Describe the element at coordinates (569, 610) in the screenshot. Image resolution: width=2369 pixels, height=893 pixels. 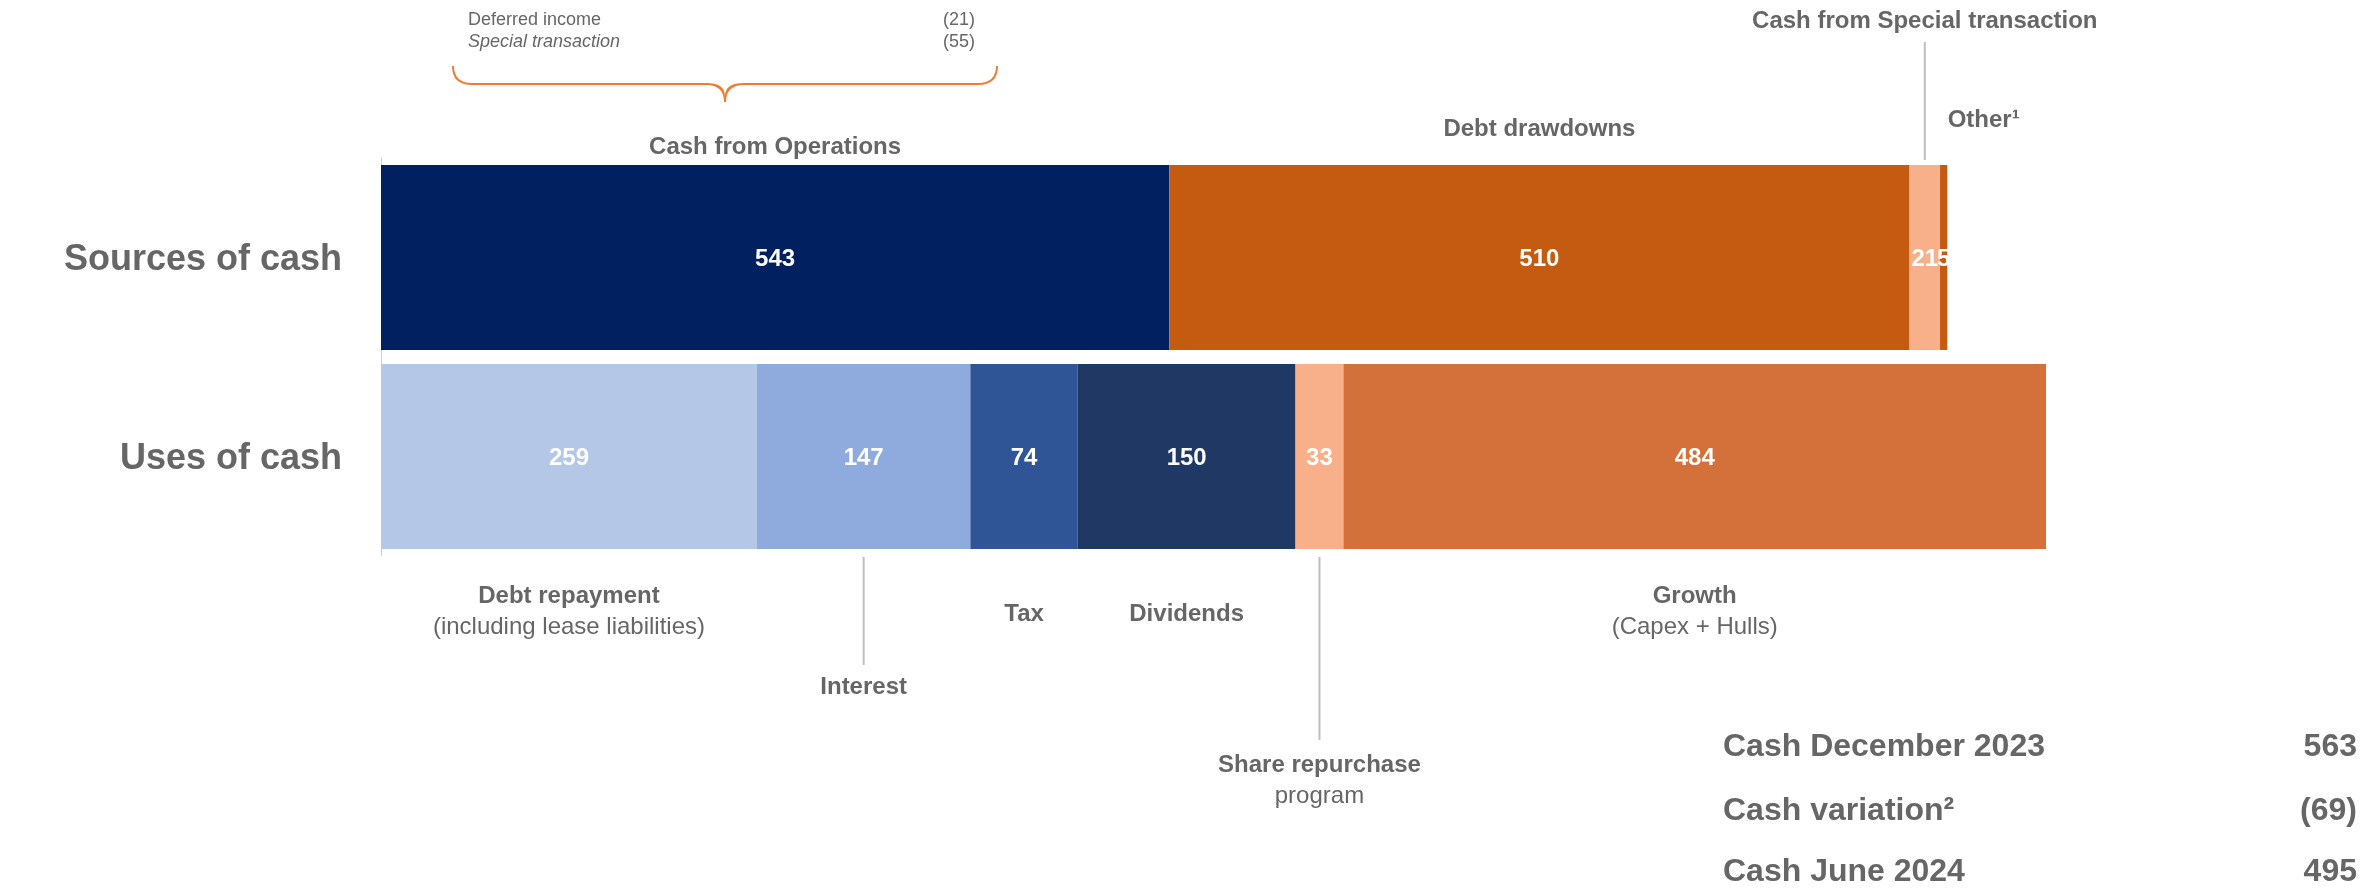
I see `series-label: Debt repayment (including lease liabilities)` at that location.